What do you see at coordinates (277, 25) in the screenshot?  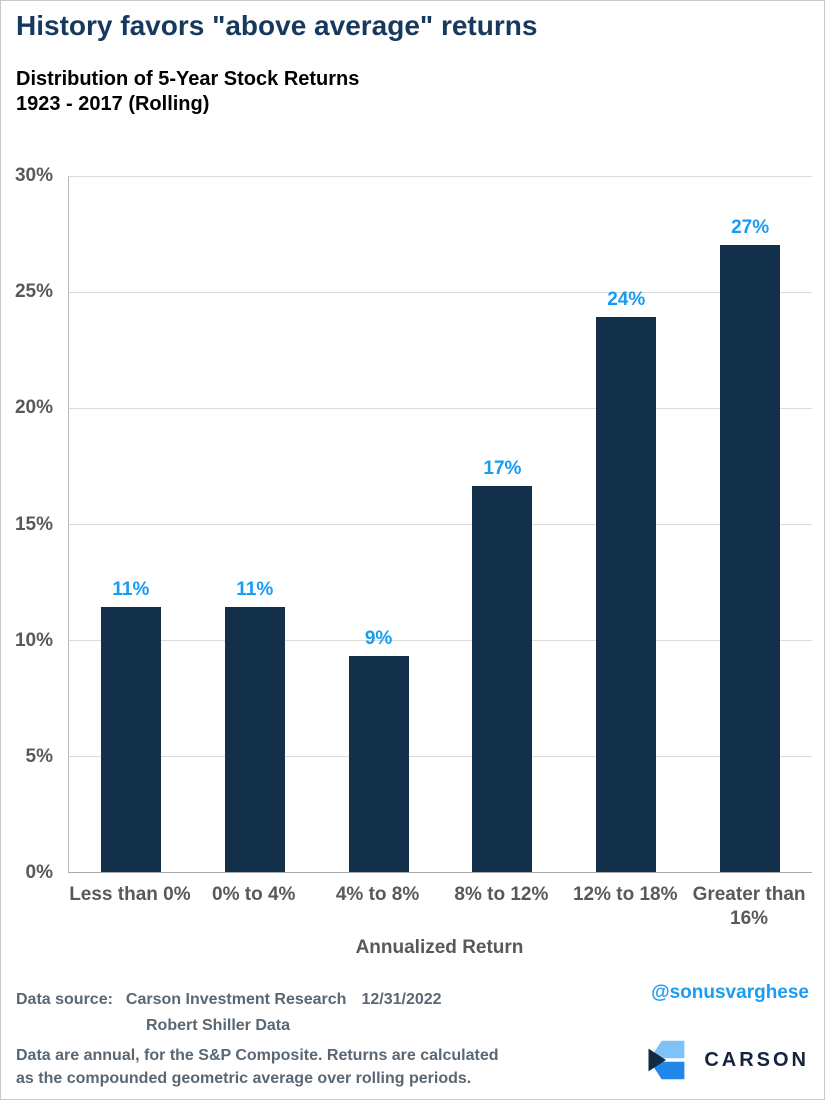 I see `page-title: History favors "above average" returns` at bounding box center [277, 25].